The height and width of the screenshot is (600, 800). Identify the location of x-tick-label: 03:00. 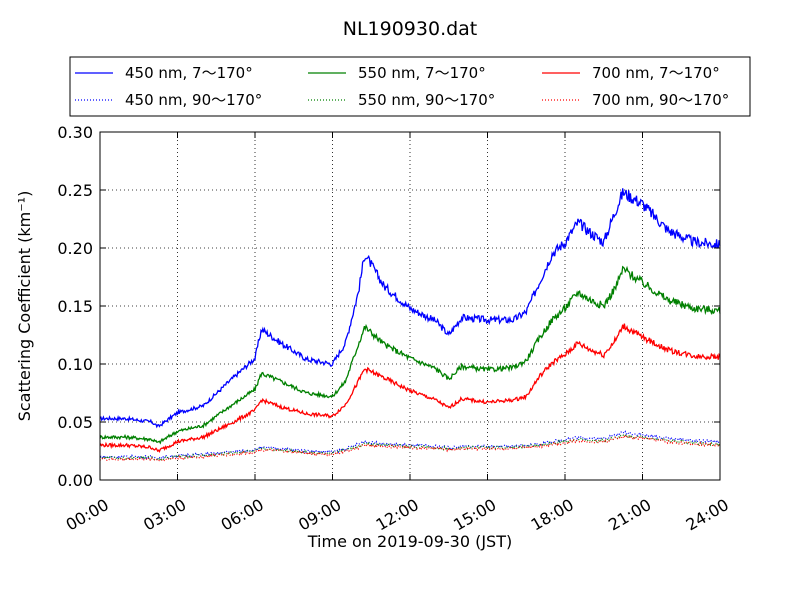
(164, 515).